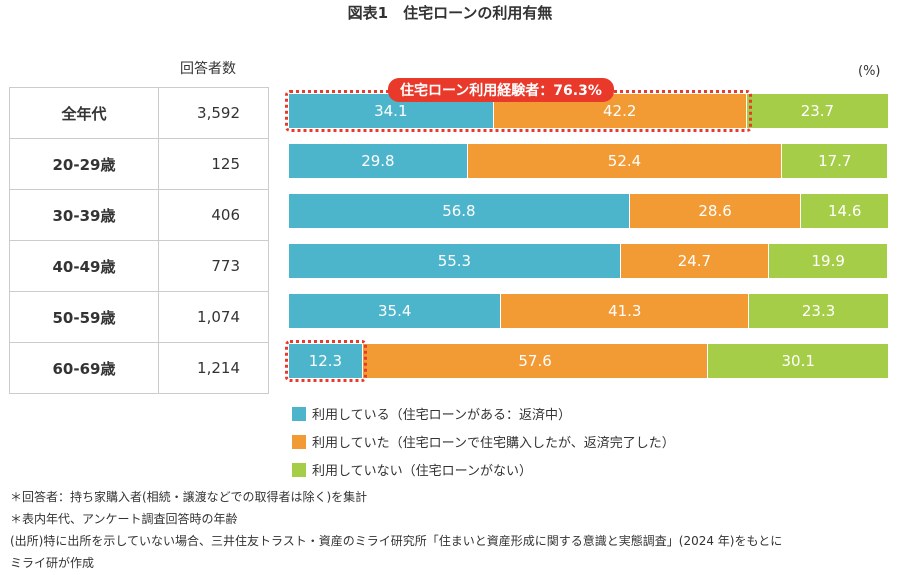  What do you see at coordinates (84, 215) in the screenshot?
I see `age-group: 30-39歳` at bounding box center [84, 215].